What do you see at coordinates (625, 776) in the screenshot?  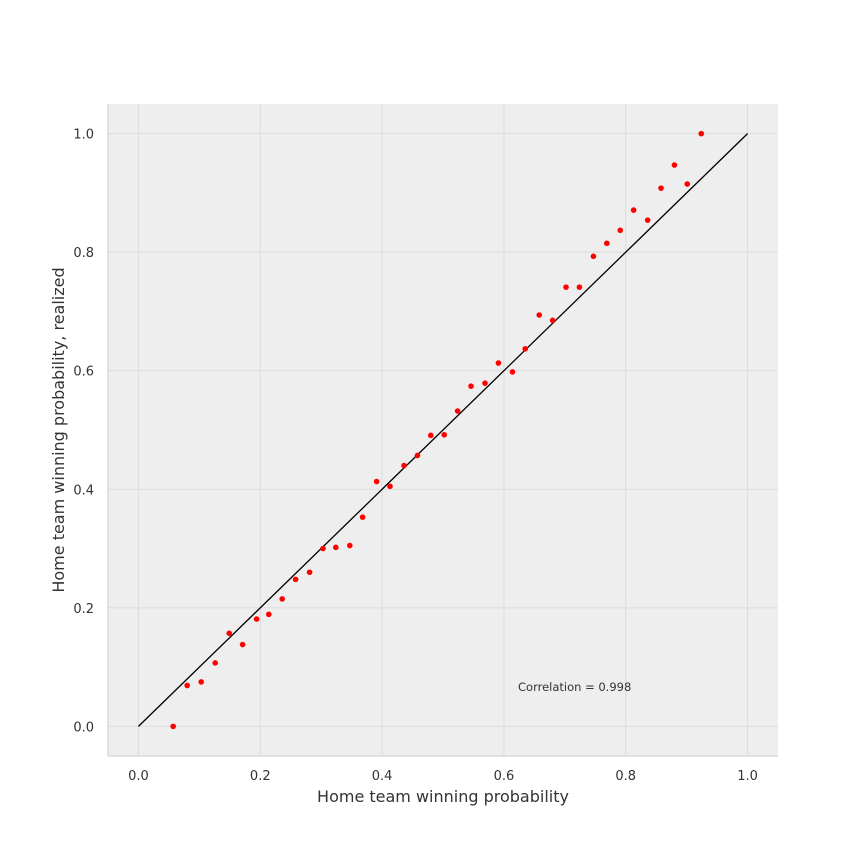 I see `x-tick-label: 0.8` at bounding box center [625, 776].